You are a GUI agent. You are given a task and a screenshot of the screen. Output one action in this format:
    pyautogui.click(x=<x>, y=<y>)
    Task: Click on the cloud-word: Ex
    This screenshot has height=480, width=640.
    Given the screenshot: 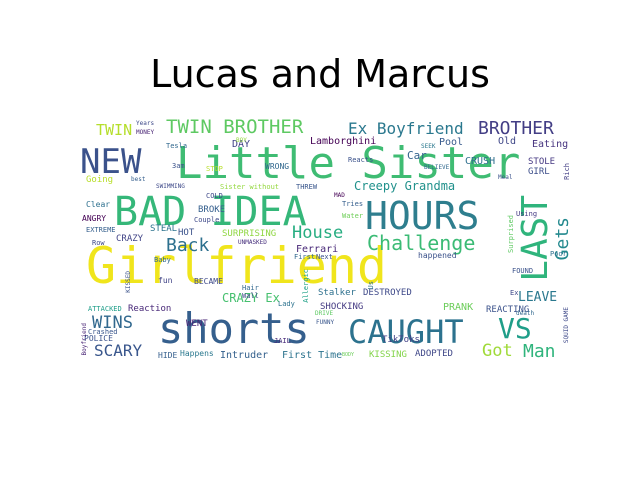 What is the action you would take?
    pyautogui.click(x=514, y=293)
    